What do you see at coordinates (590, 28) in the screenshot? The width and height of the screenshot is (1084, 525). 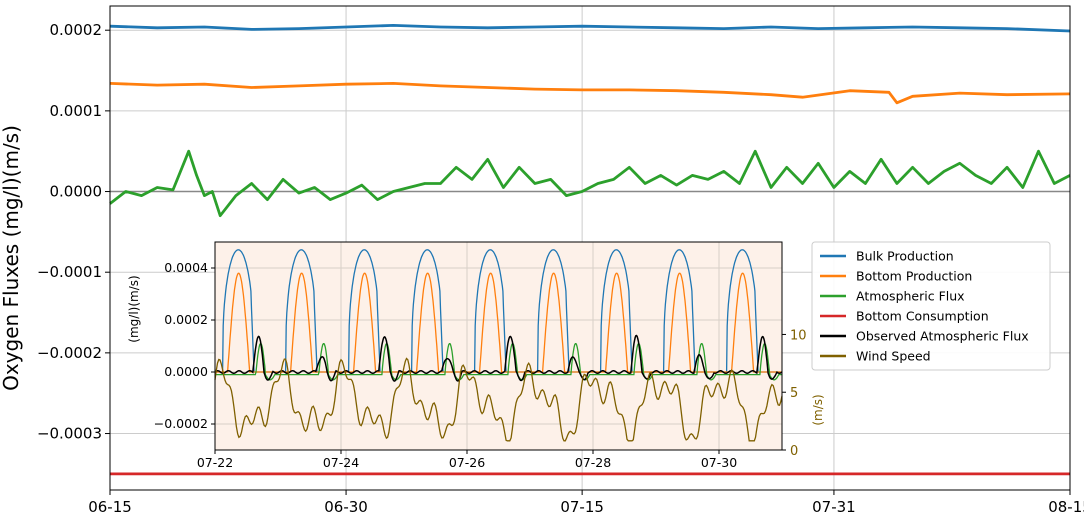 I see `series-line-bulk-production` at bounding box center [590, 28].